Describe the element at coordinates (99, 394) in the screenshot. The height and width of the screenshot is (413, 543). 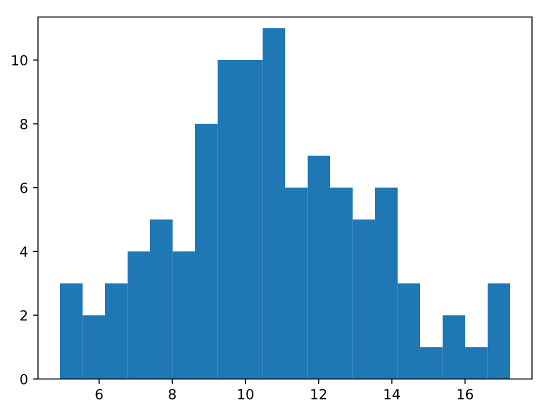
I see `x-tick-label: 6` at that location.